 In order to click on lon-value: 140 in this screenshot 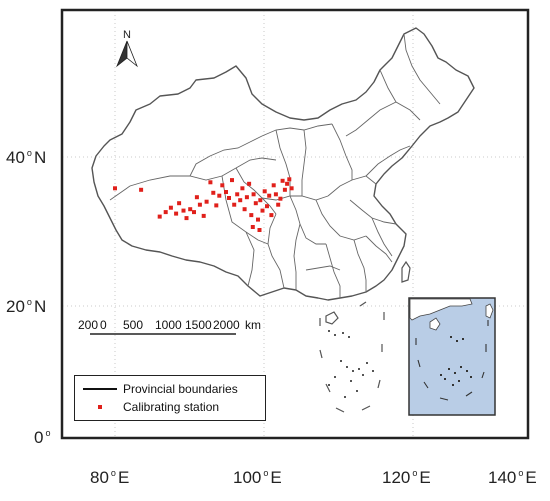, I will do `click(502, 477)`.